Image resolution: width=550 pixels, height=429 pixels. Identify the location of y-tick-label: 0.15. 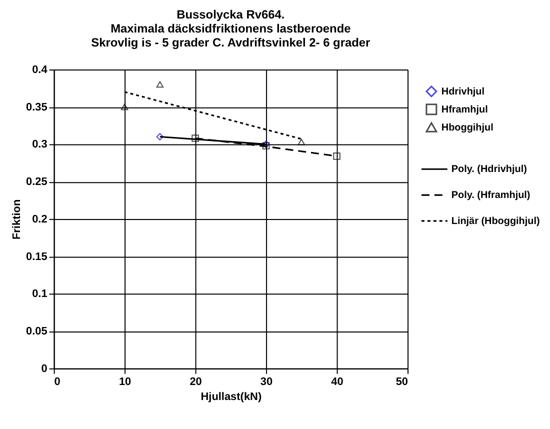
(37, 256).